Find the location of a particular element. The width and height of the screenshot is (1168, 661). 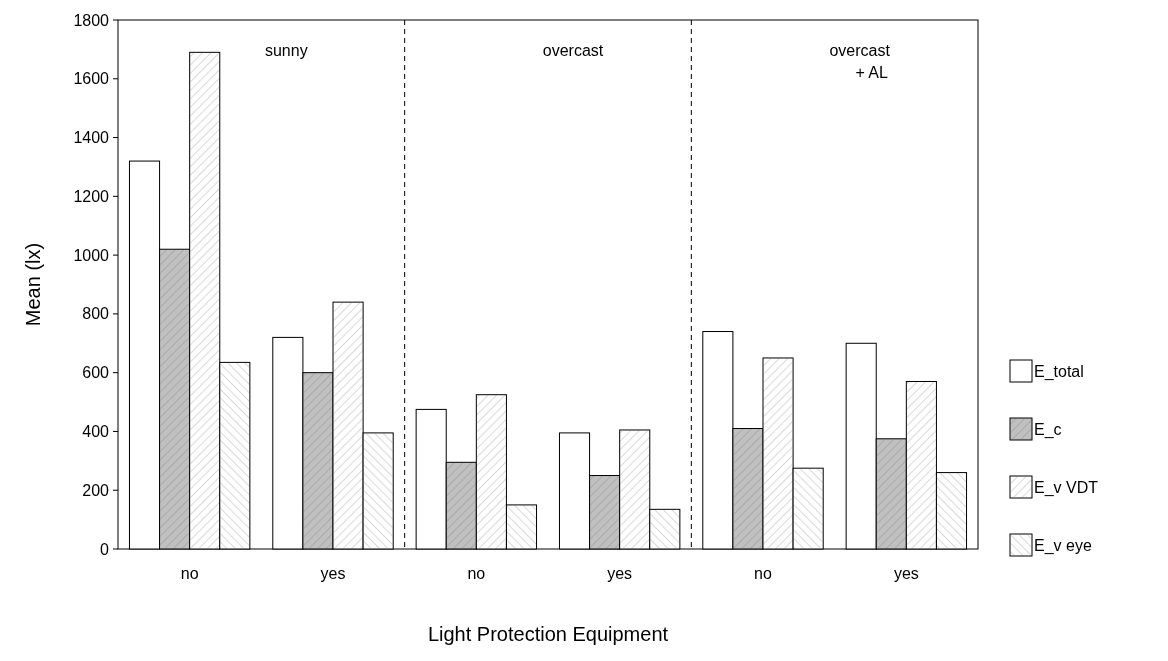

x-axis-title: Light Protection Equipment is located at coordinates (548, 634).